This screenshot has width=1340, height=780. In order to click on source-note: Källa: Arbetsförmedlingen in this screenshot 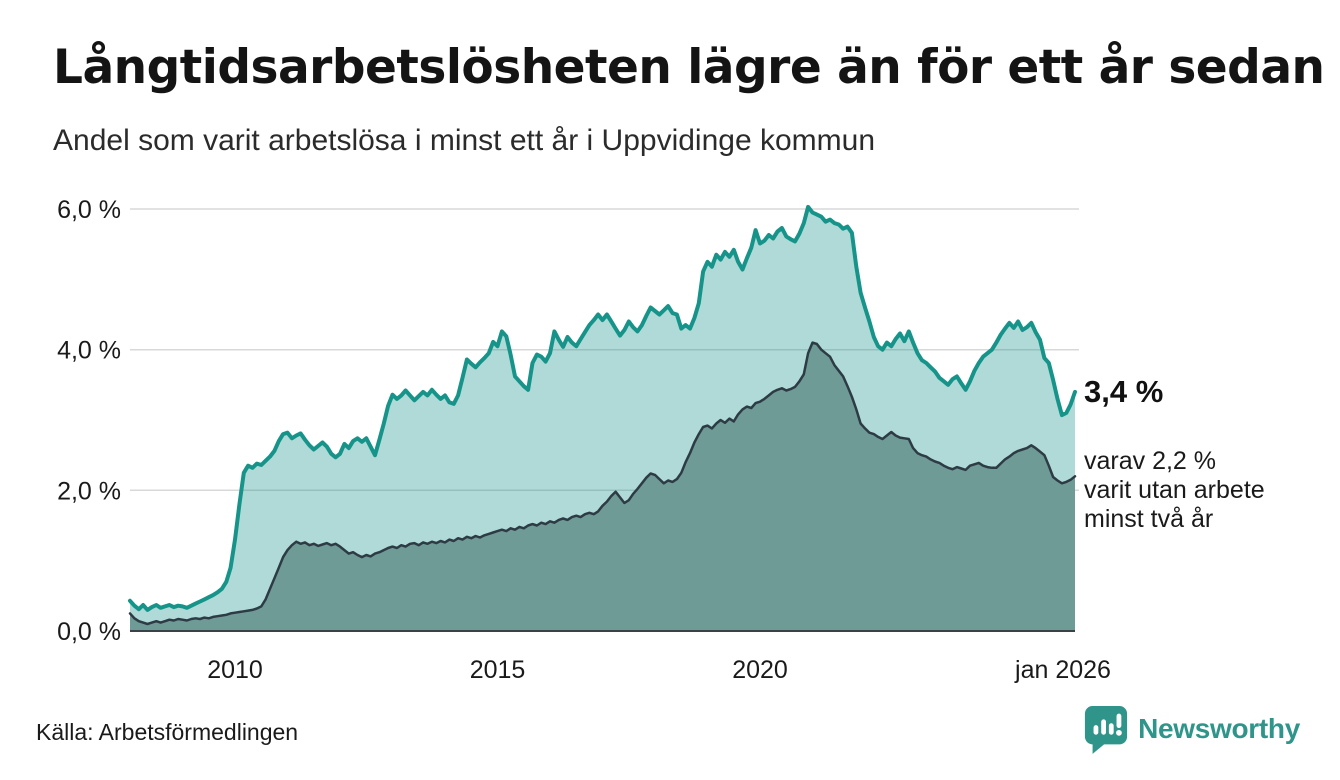, I will do `click(167, 732)`.